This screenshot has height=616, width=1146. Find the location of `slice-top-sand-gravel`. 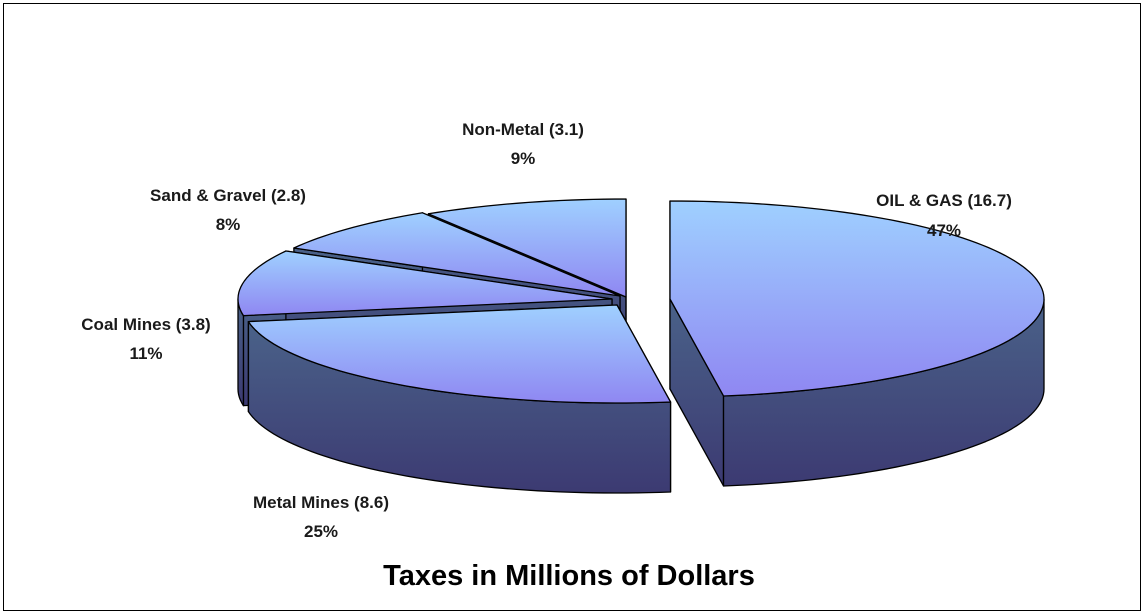

slice-top-sand-gravel is located at coordinates (457, 254).